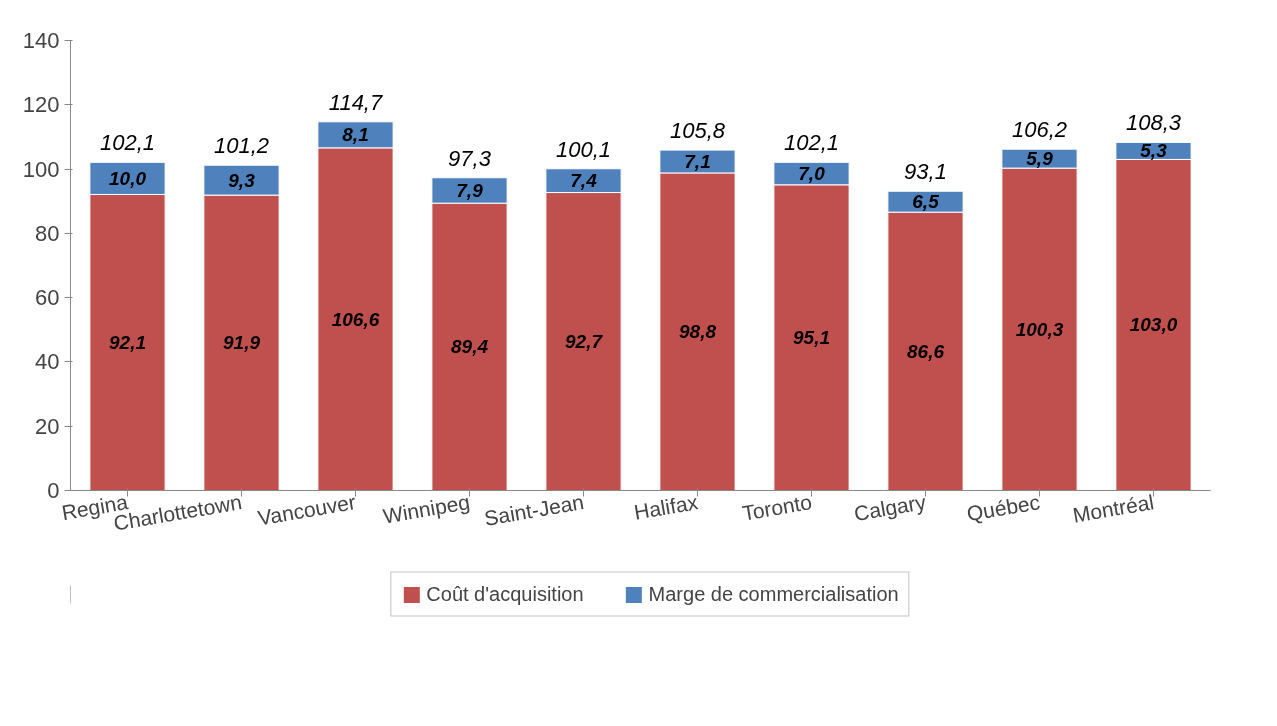  What do you see at coordinates (1040, 159) in the screenshot?
I see `data-label: 5,9` at bounding box center [1040, 159].